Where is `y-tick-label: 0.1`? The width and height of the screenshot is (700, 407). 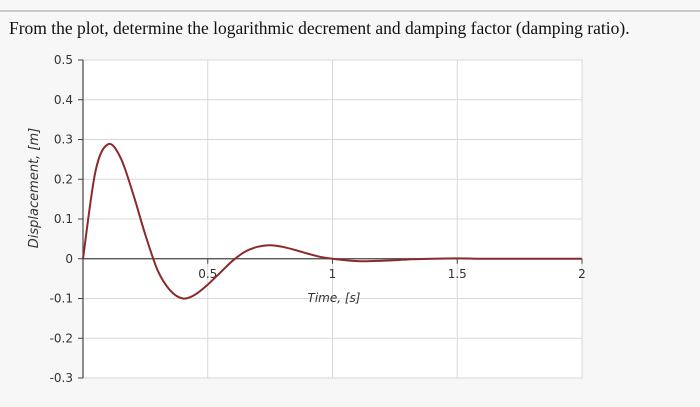
y-tick-label: 0.1 is located at coordinates (63, 219).